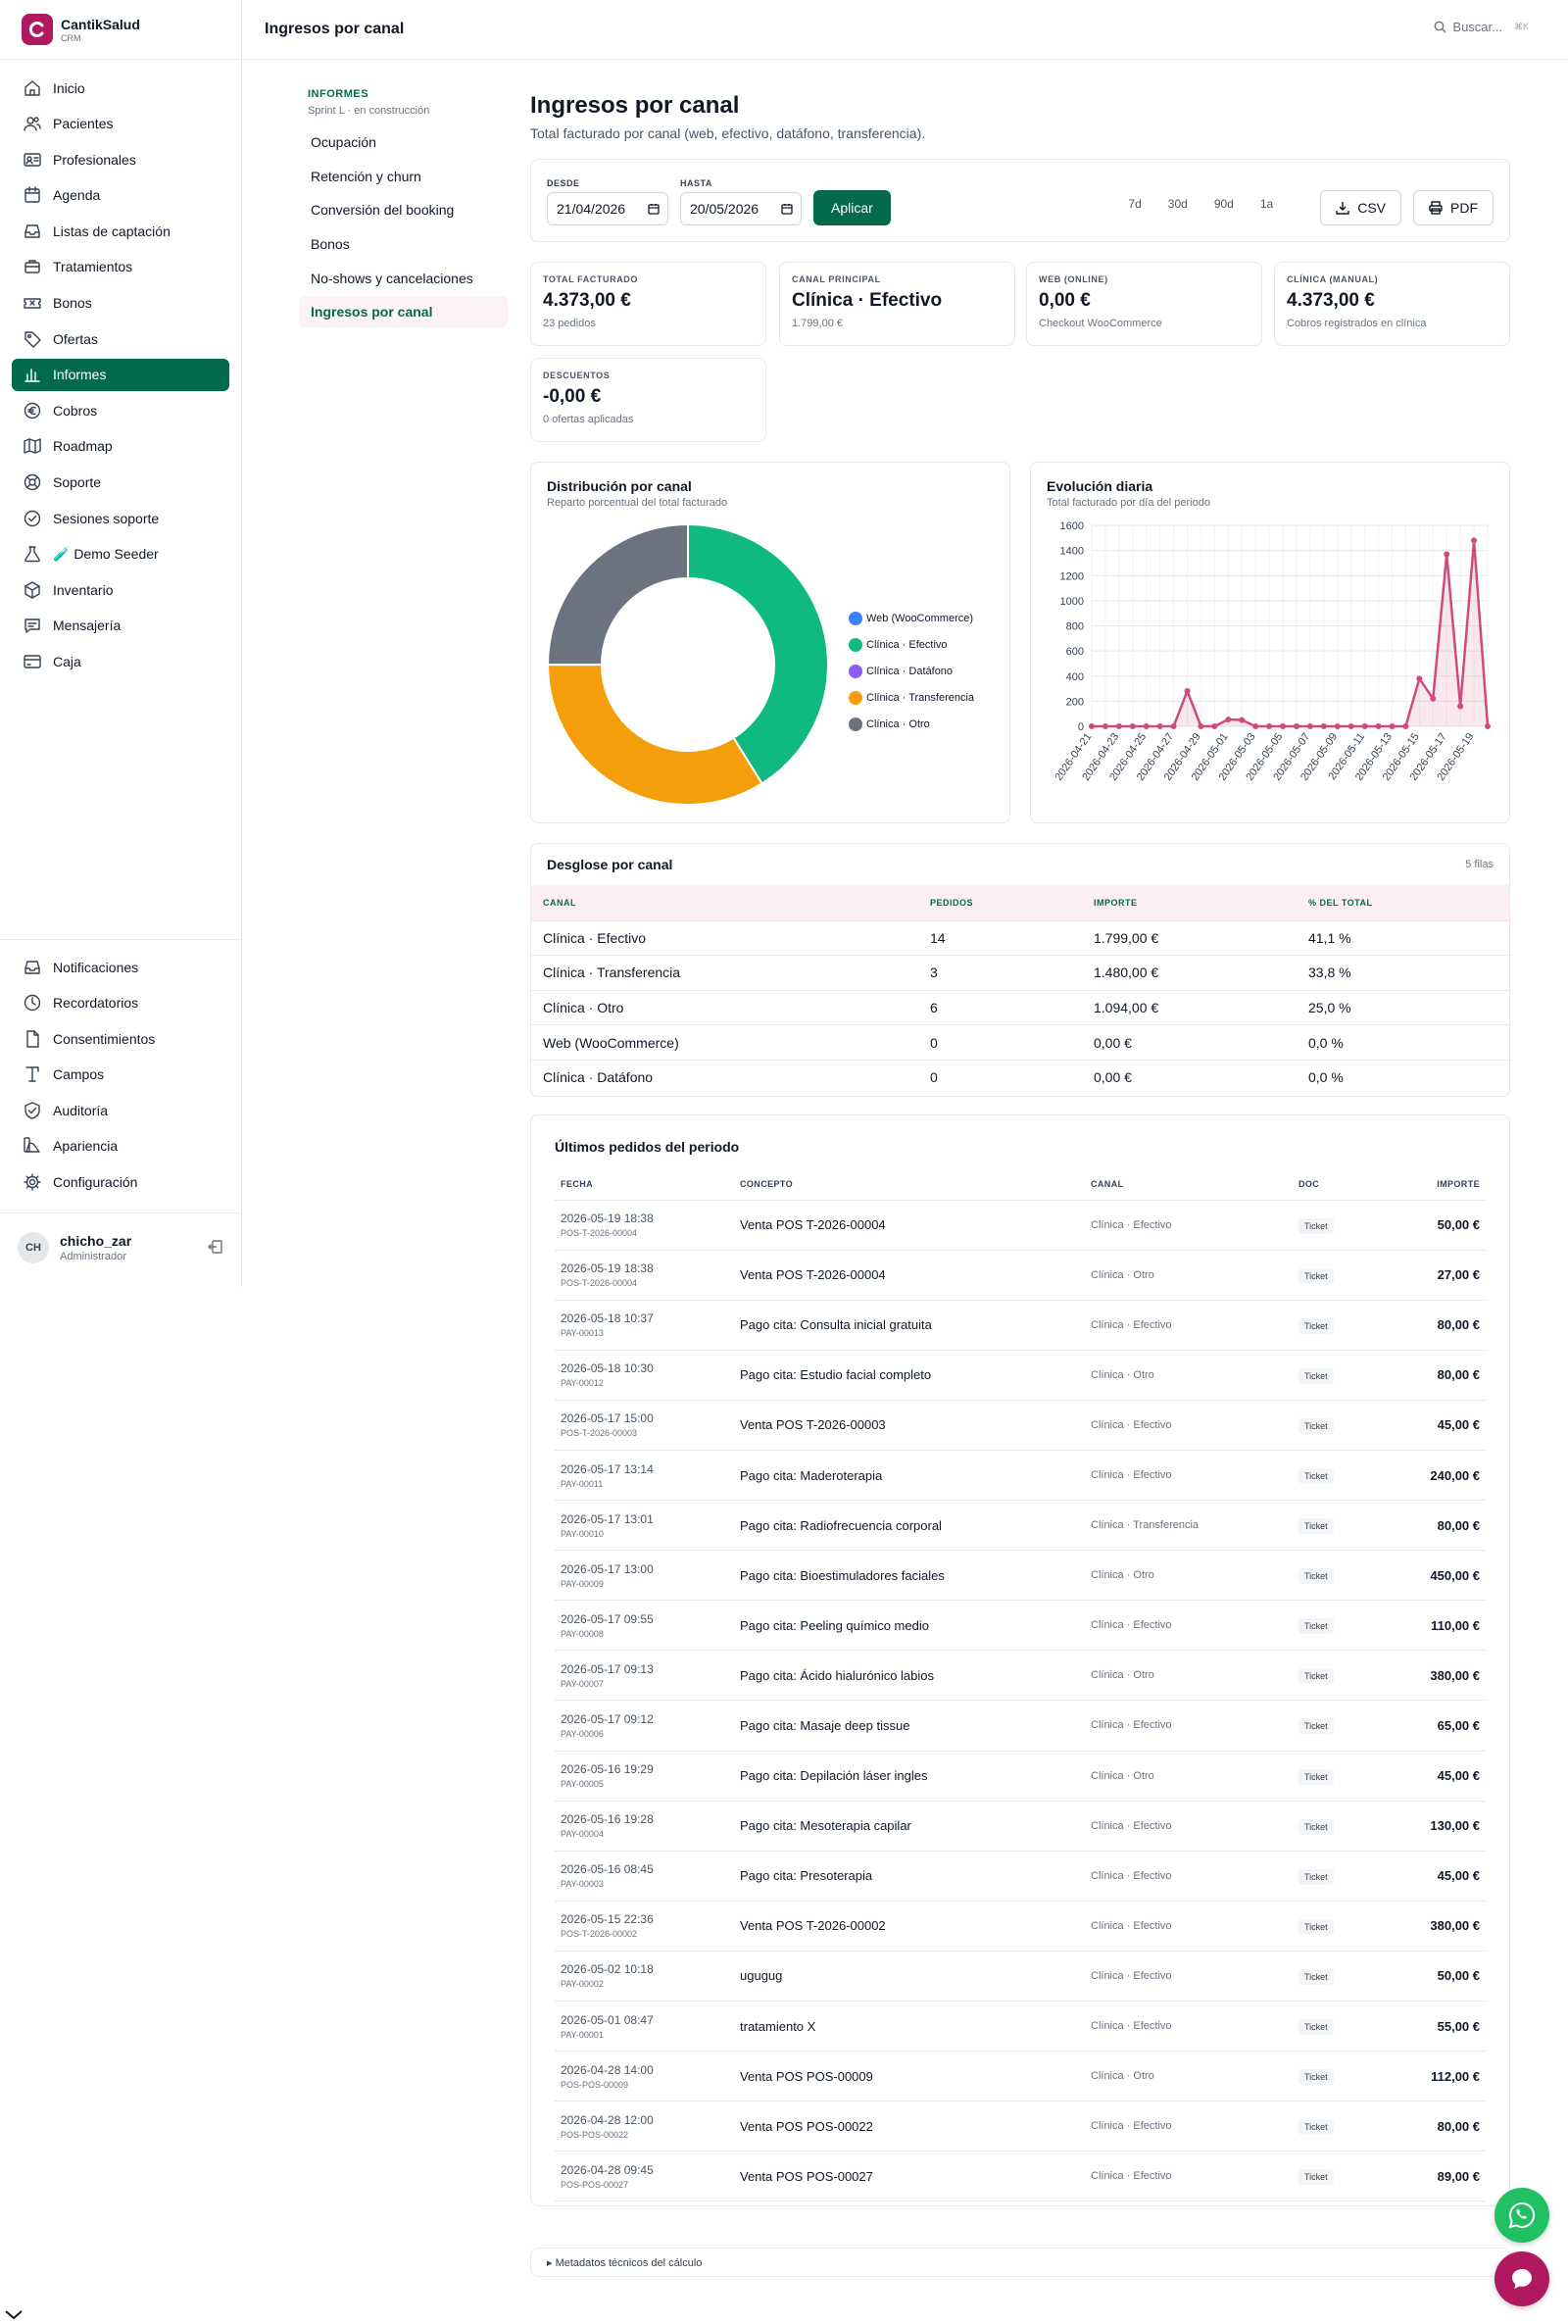  I want to click on nav-item-box: Inventario, so click(120, 589).